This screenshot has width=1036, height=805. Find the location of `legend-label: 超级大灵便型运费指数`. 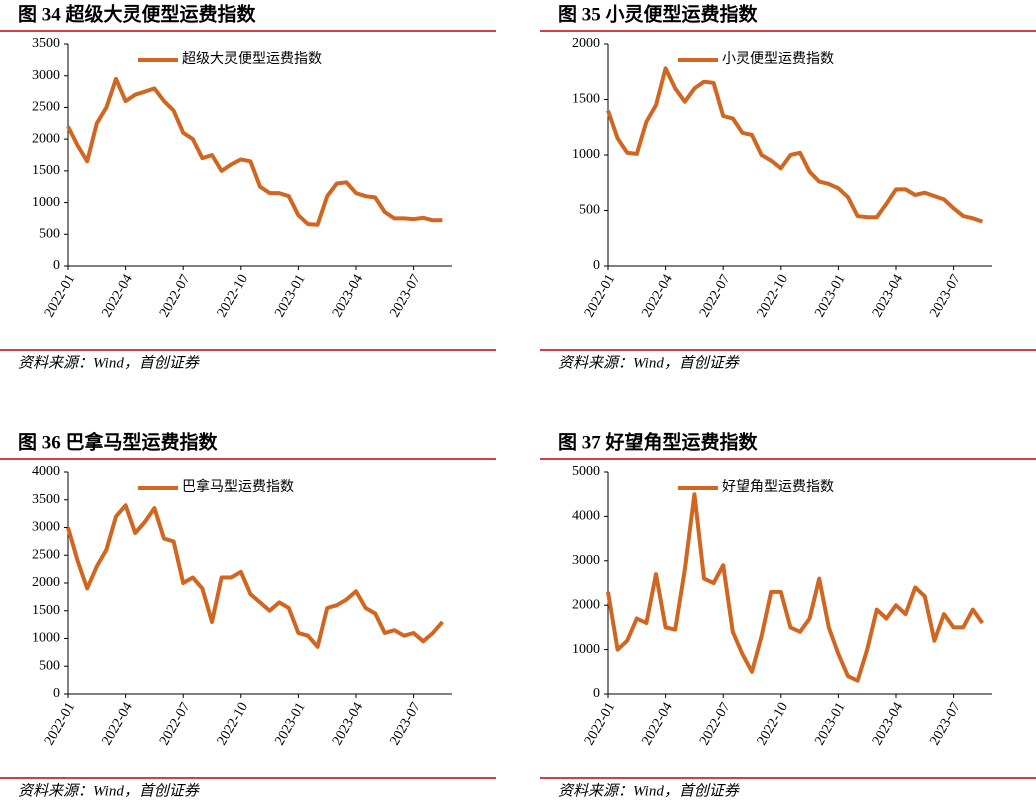

legend-label: 超级大灵便型运费指数 is located at coordinates (252, 59).